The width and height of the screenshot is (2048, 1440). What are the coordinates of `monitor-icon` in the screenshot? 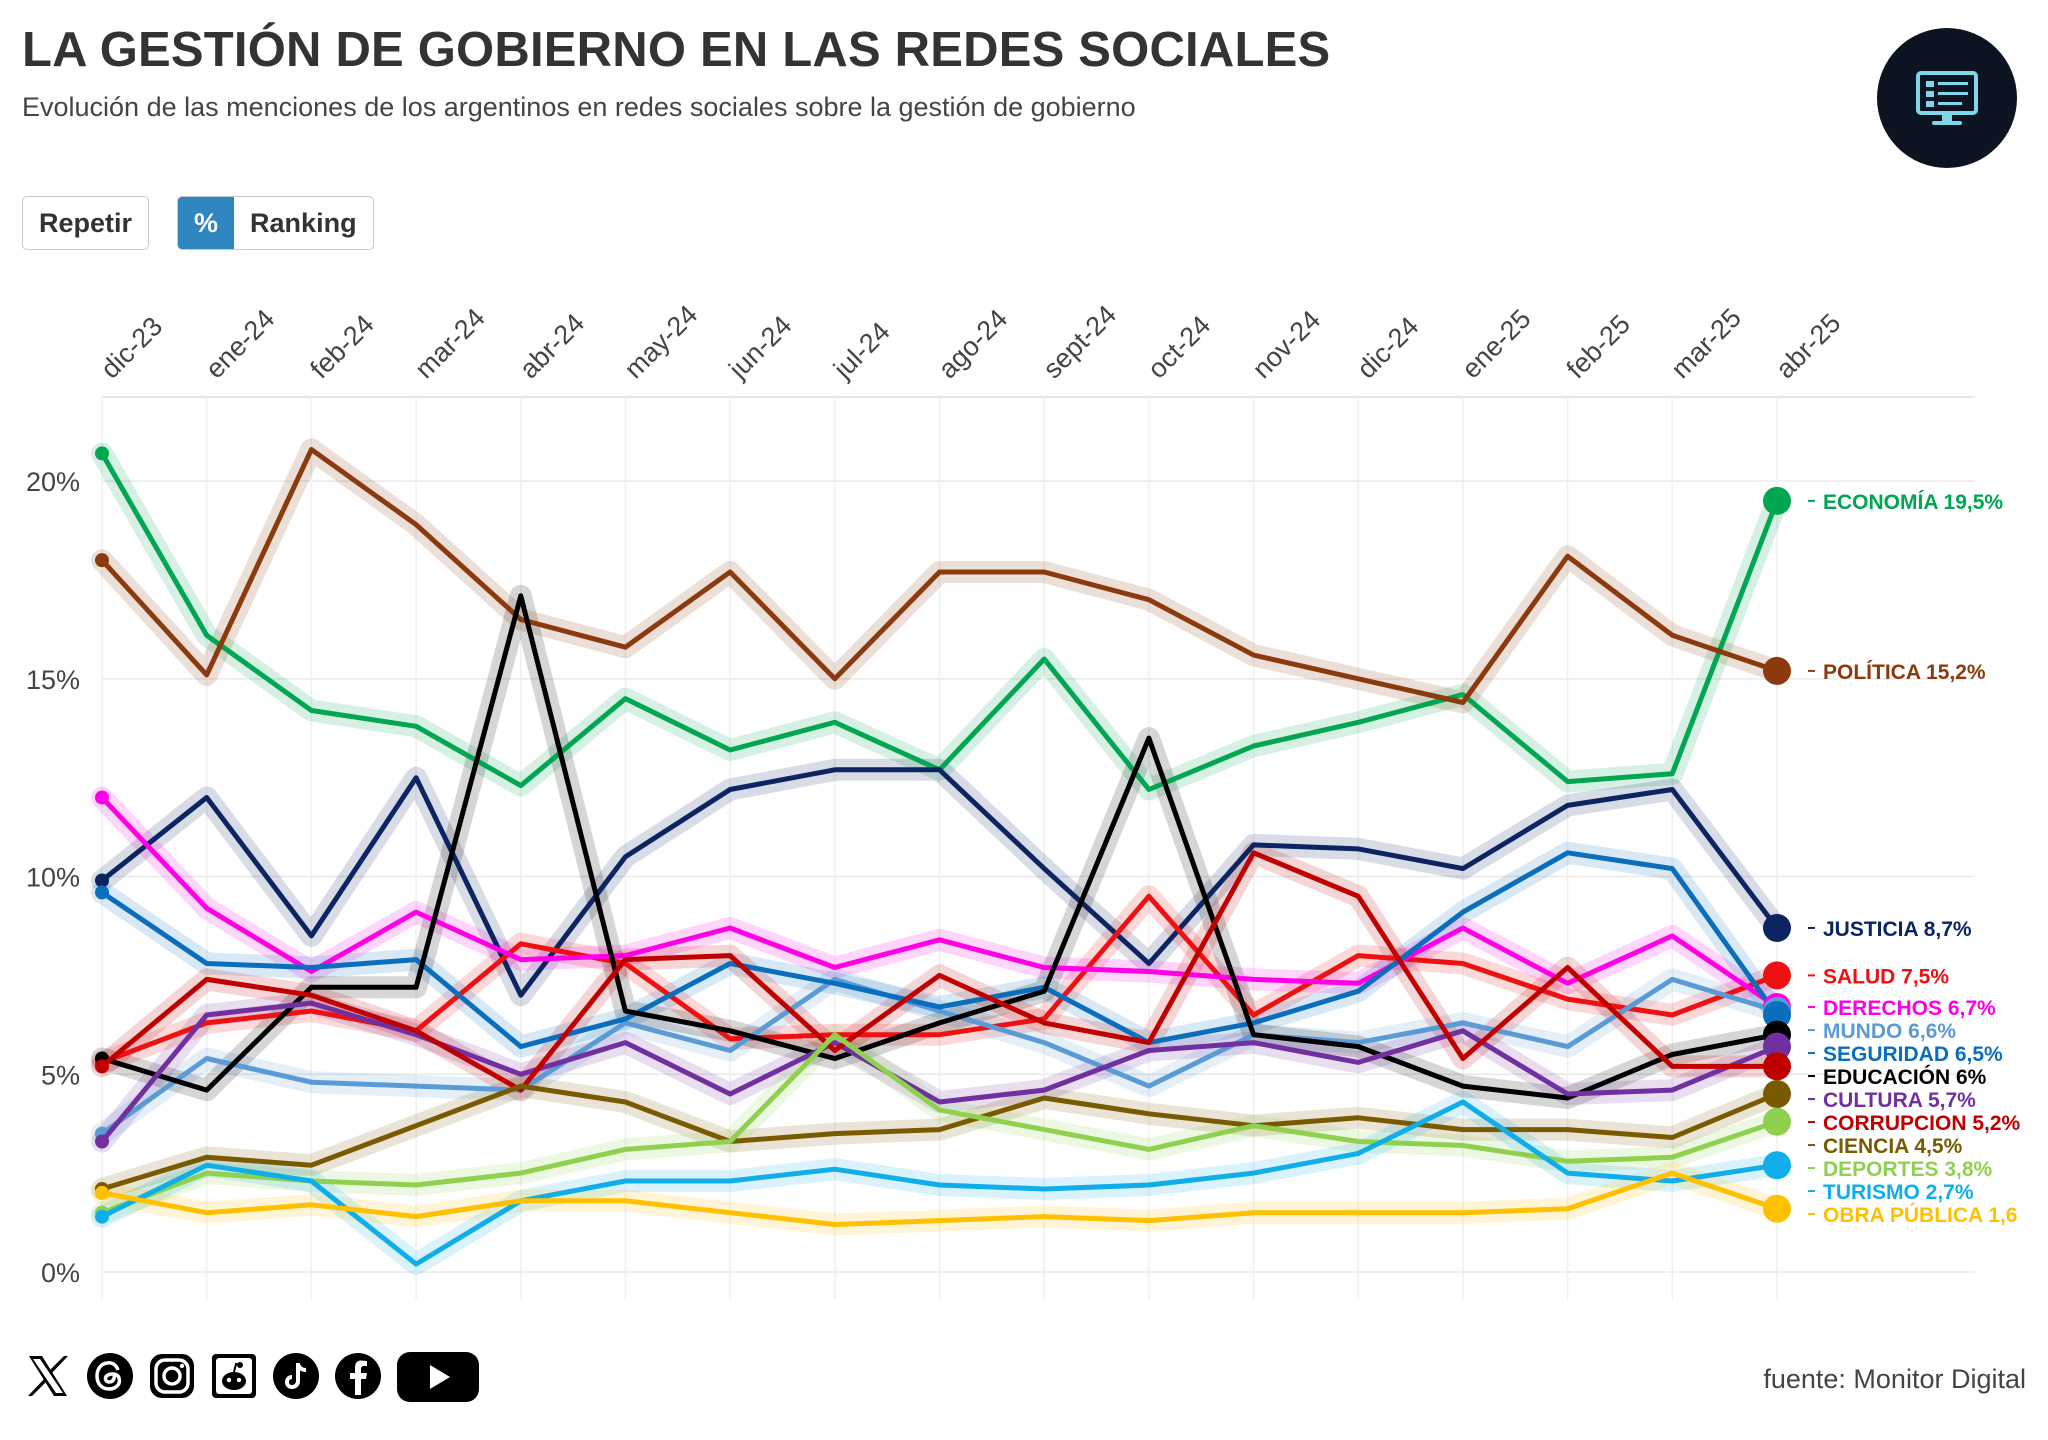 It's located at (1947, 98).